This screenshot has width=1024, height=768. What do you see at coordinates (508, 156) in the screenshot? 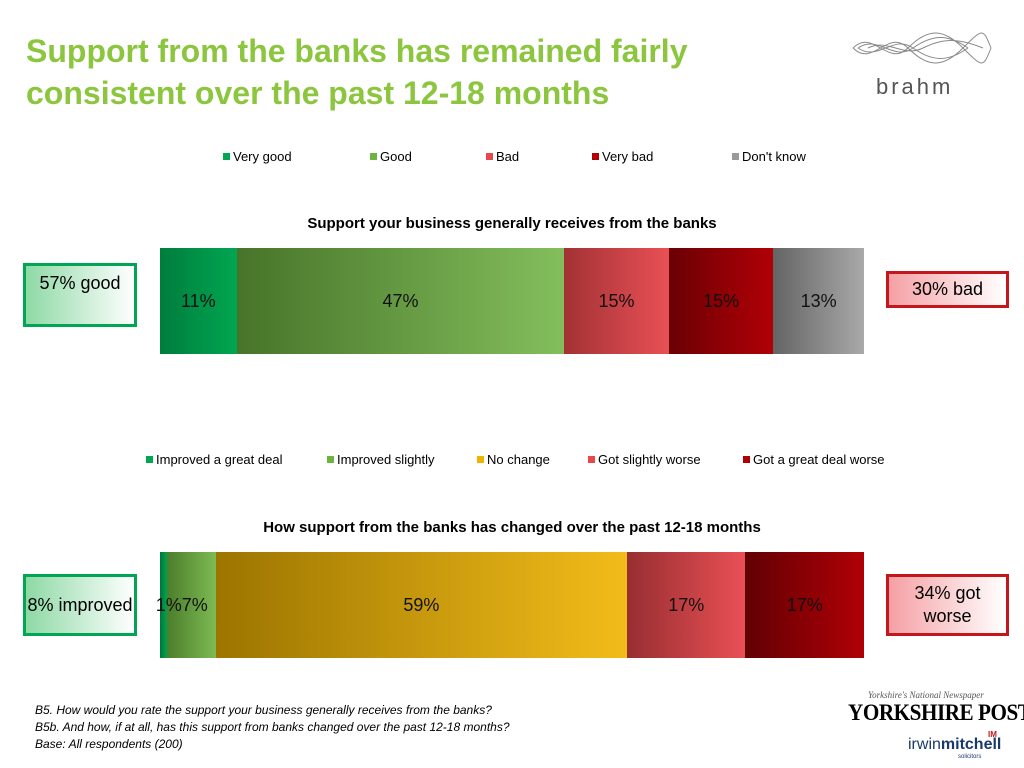
I see `legend-label: Bad` at bounding box center [508, 156].